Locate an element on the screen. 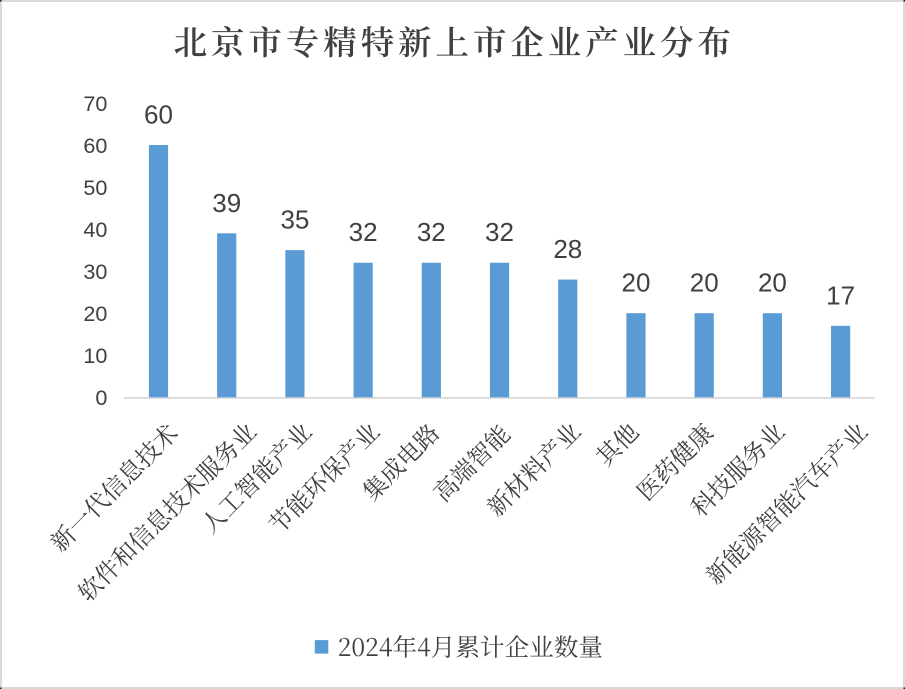 The width and height of the screenshot is (905, 689). svg-text: 35 is located at coordinates (294, 220).